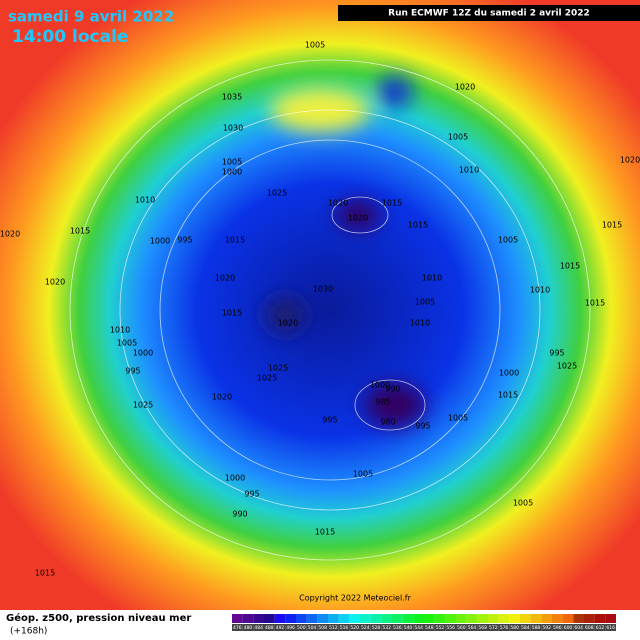  I want to click on colorbar-label: 516, so click(344, 628).